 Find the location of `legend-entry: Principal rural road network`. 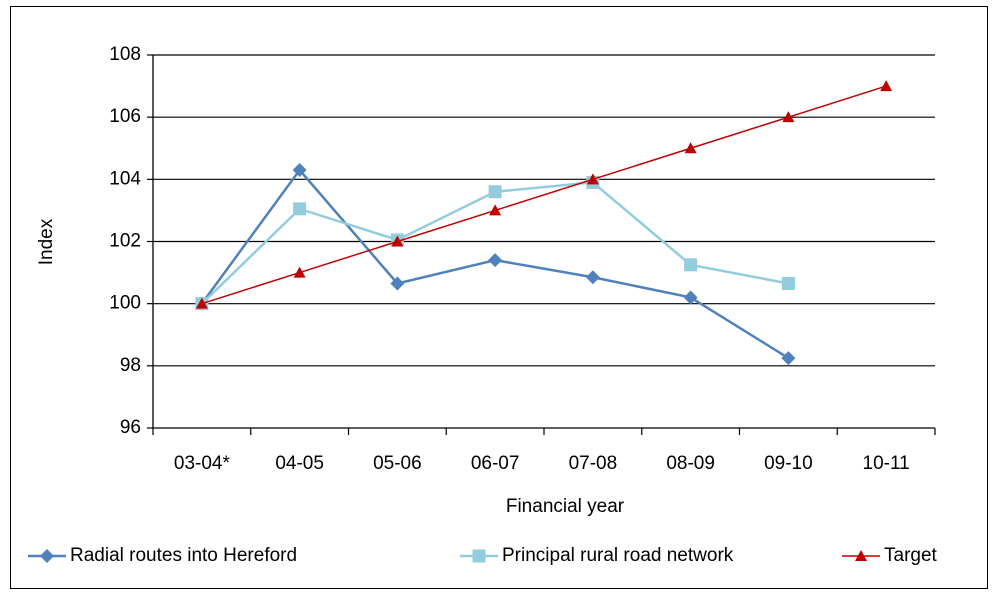

legend-entry: Principal rural road network is located at coordinates (597, 555).